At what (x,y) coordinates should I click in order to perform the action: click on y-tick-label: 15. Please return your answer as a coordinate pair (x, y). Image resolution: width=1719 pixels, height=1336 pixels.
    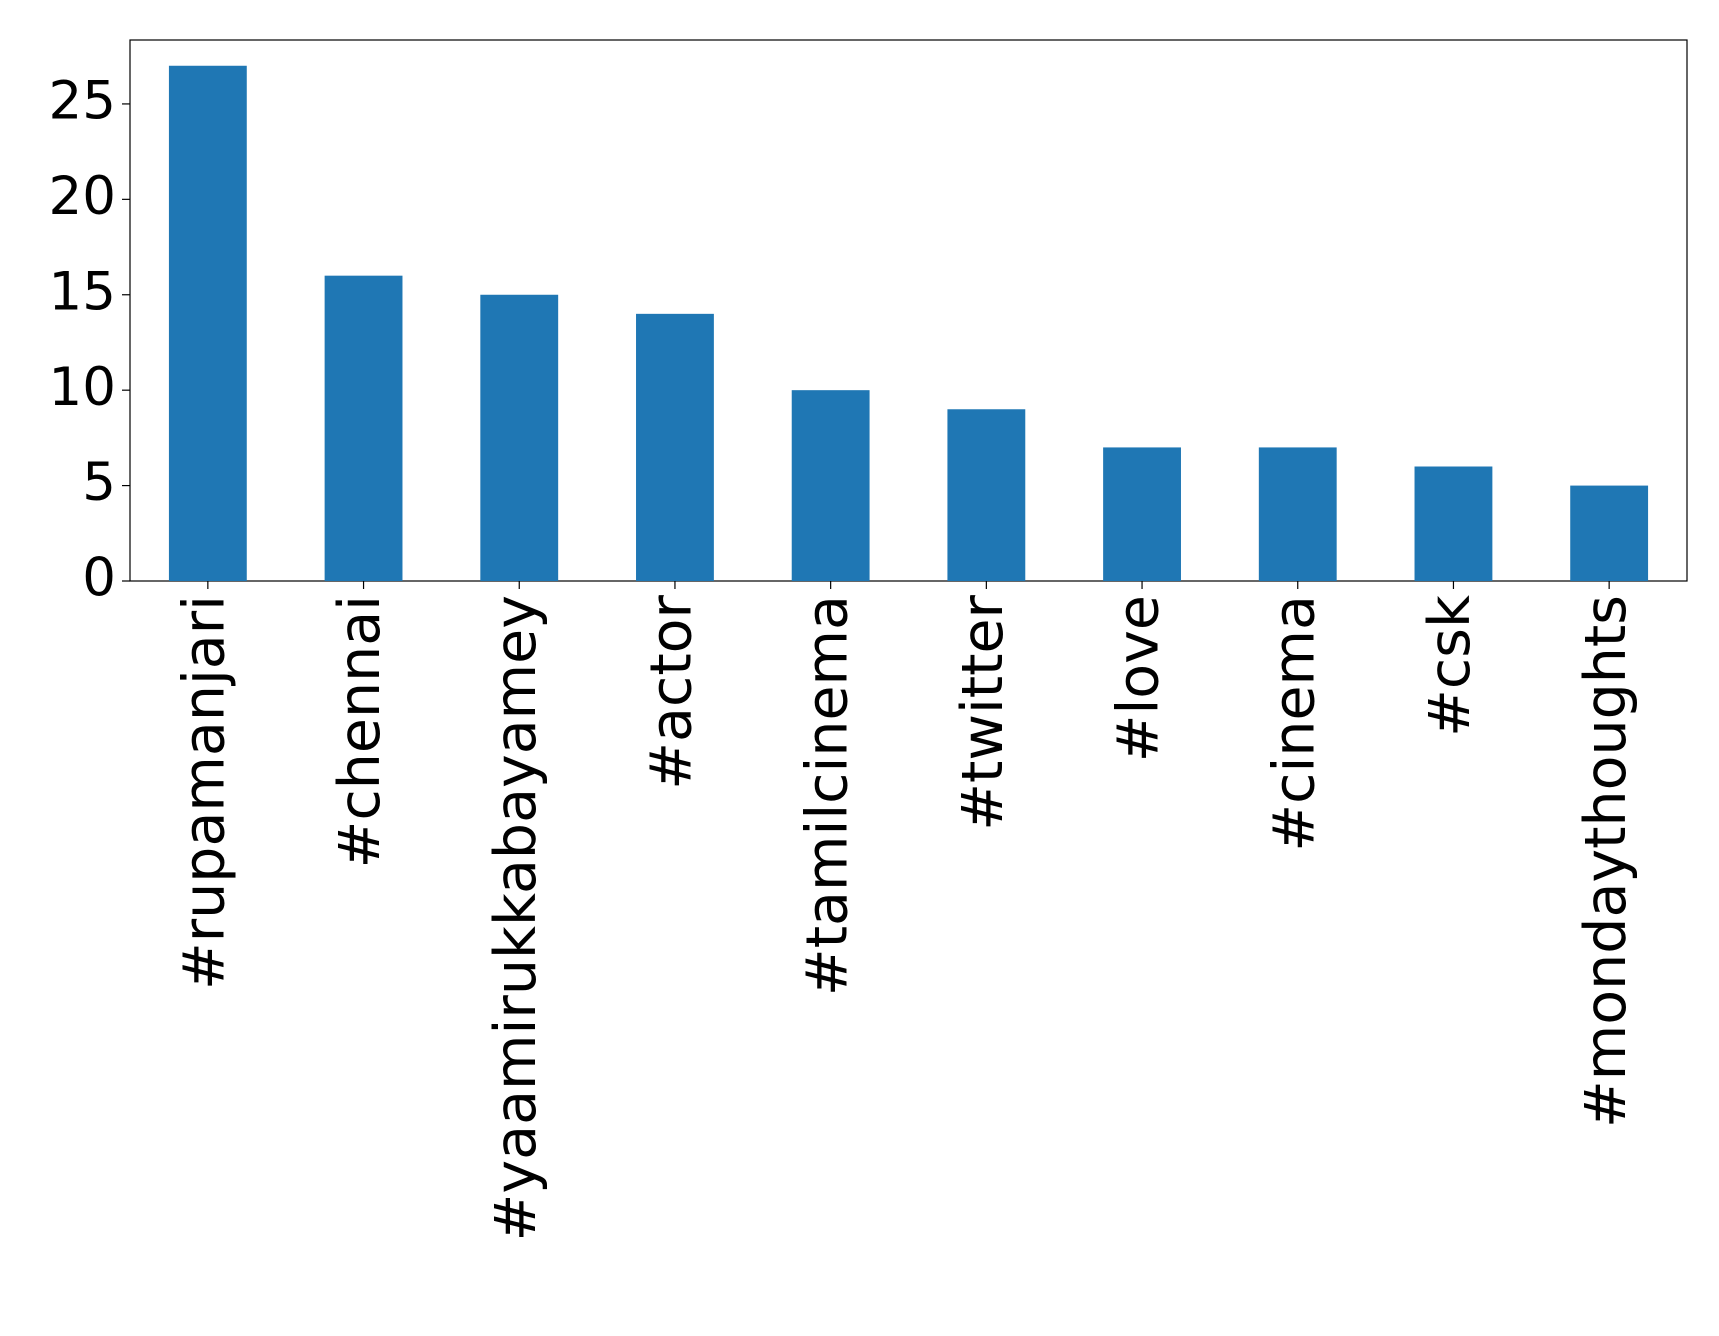
    Looking at the image, I should click on (82, 291).